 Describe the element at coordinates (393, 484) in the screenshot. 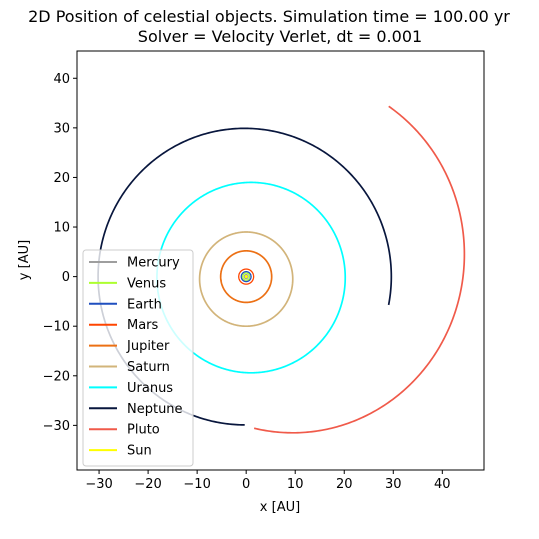

I see `x-tick-label: 30` at that location.